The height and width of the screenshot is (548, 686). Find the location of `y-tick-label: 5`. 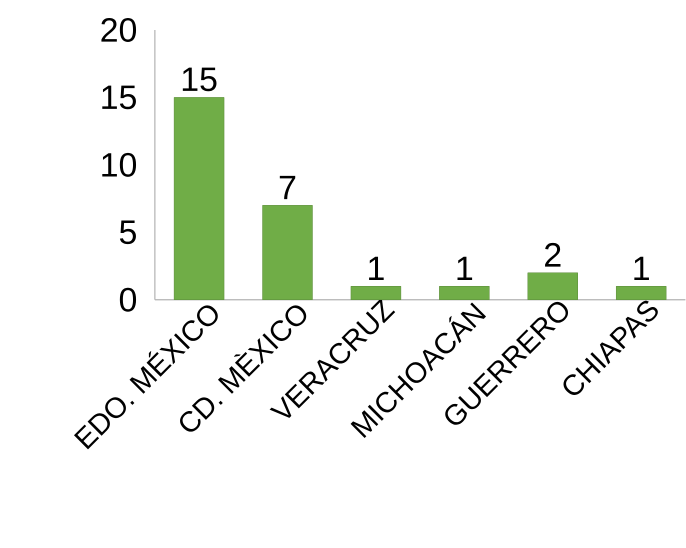

y-tick-label: 5 is located at coordinates (128, 232).